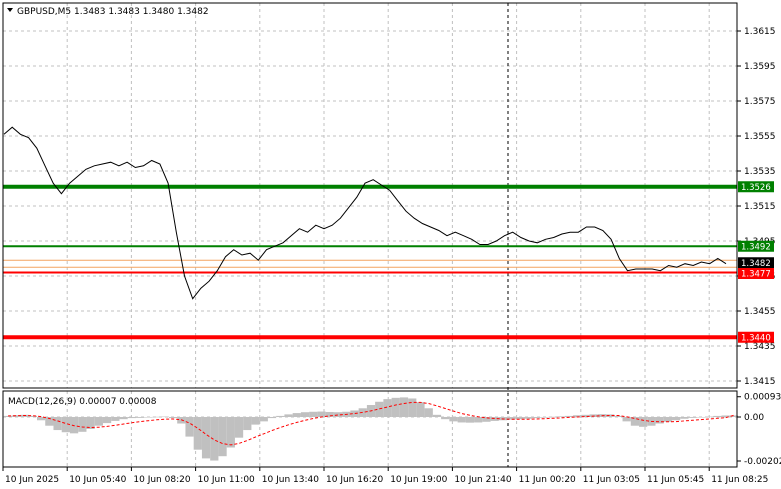 This screenshot has height=489, width=781. What do you see at coordinates (547, 480) in the screenshot?
I see `x-tick-label: 11 Jun 00:20` at bounding box center [547, 480].